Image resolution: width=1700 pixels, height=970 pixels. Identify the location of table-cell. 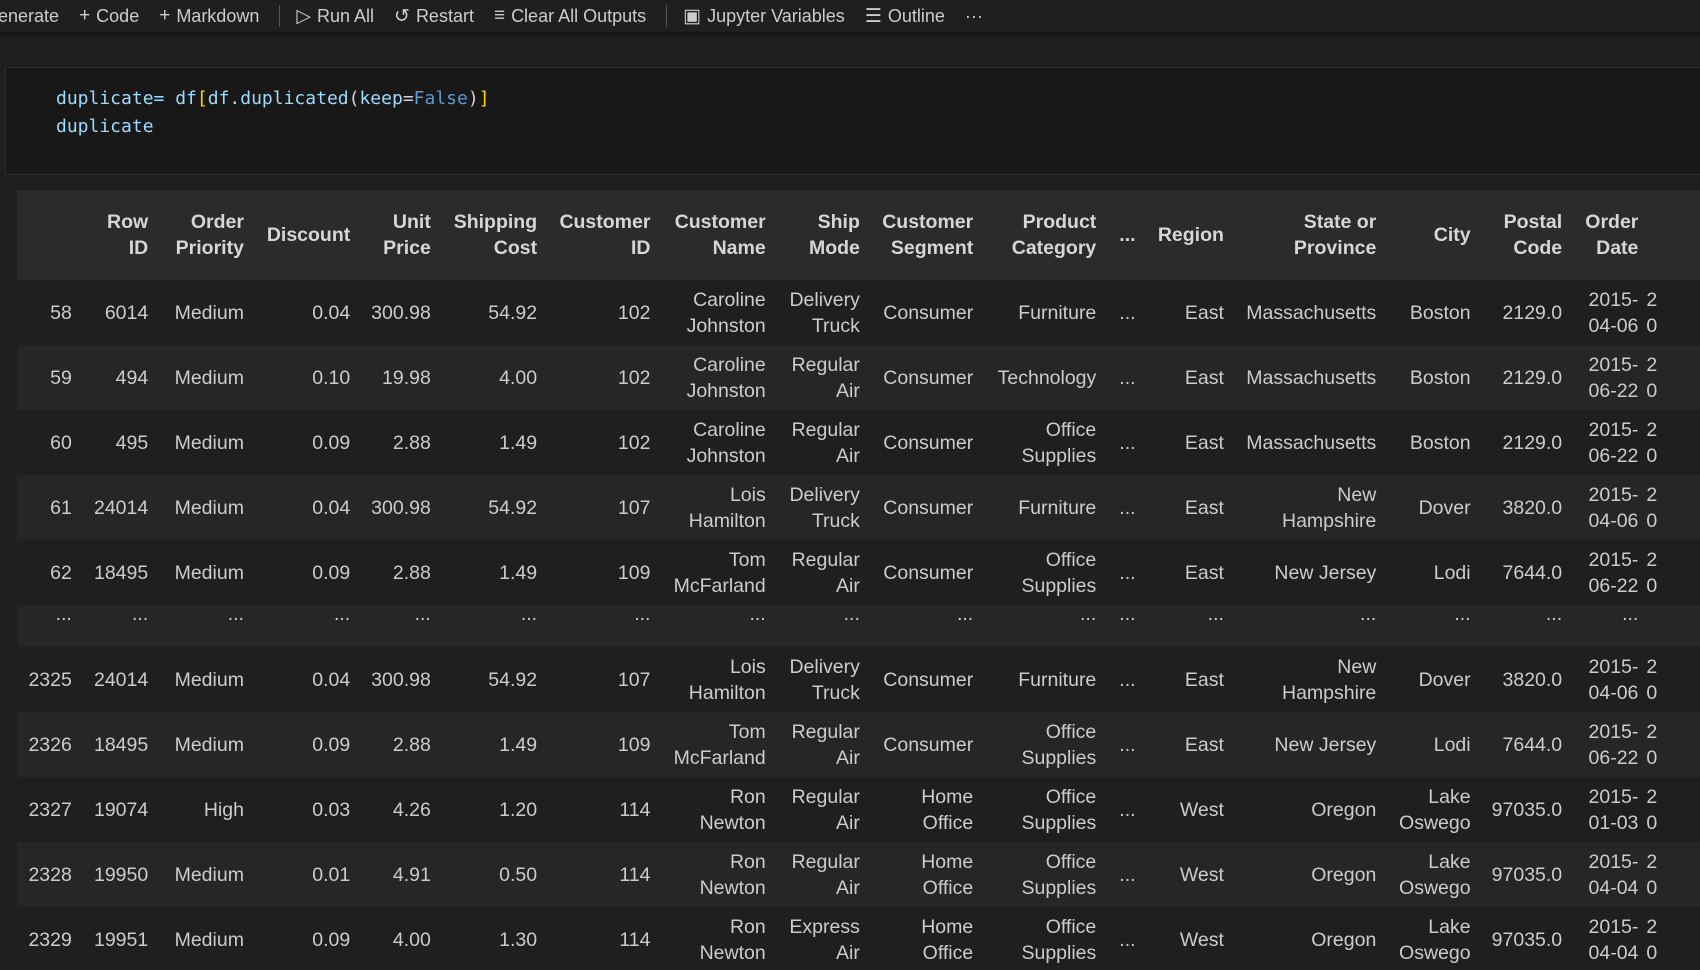
(1673, 626).